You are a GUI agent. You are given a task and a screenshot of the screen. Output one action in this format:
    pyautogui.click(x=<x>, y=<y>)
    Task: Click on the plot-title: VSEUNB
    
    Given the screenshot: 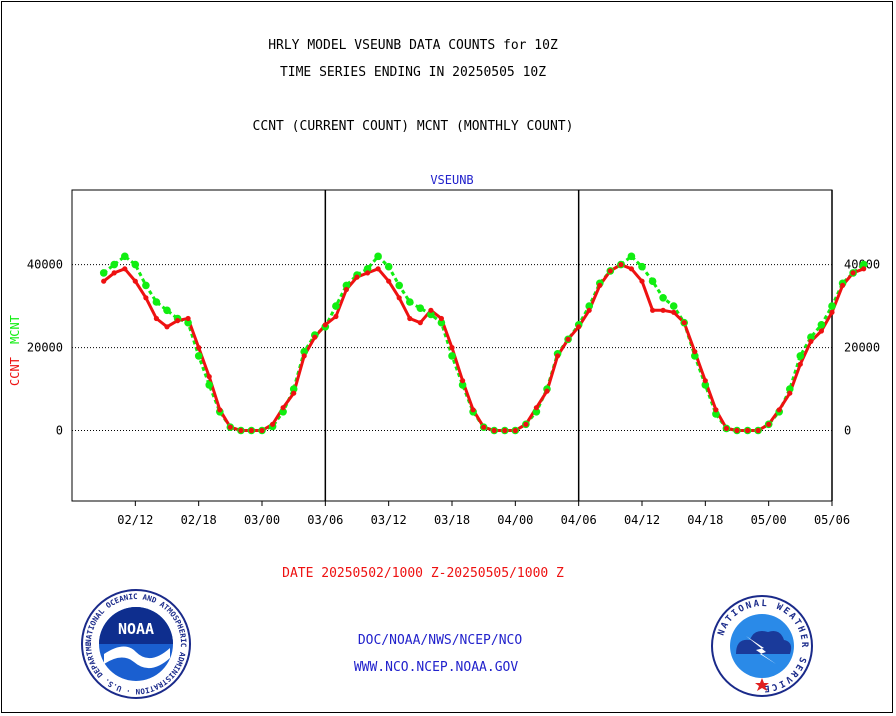 What is the action you would take?
    pyautogui.click(x=451, y=180)
    